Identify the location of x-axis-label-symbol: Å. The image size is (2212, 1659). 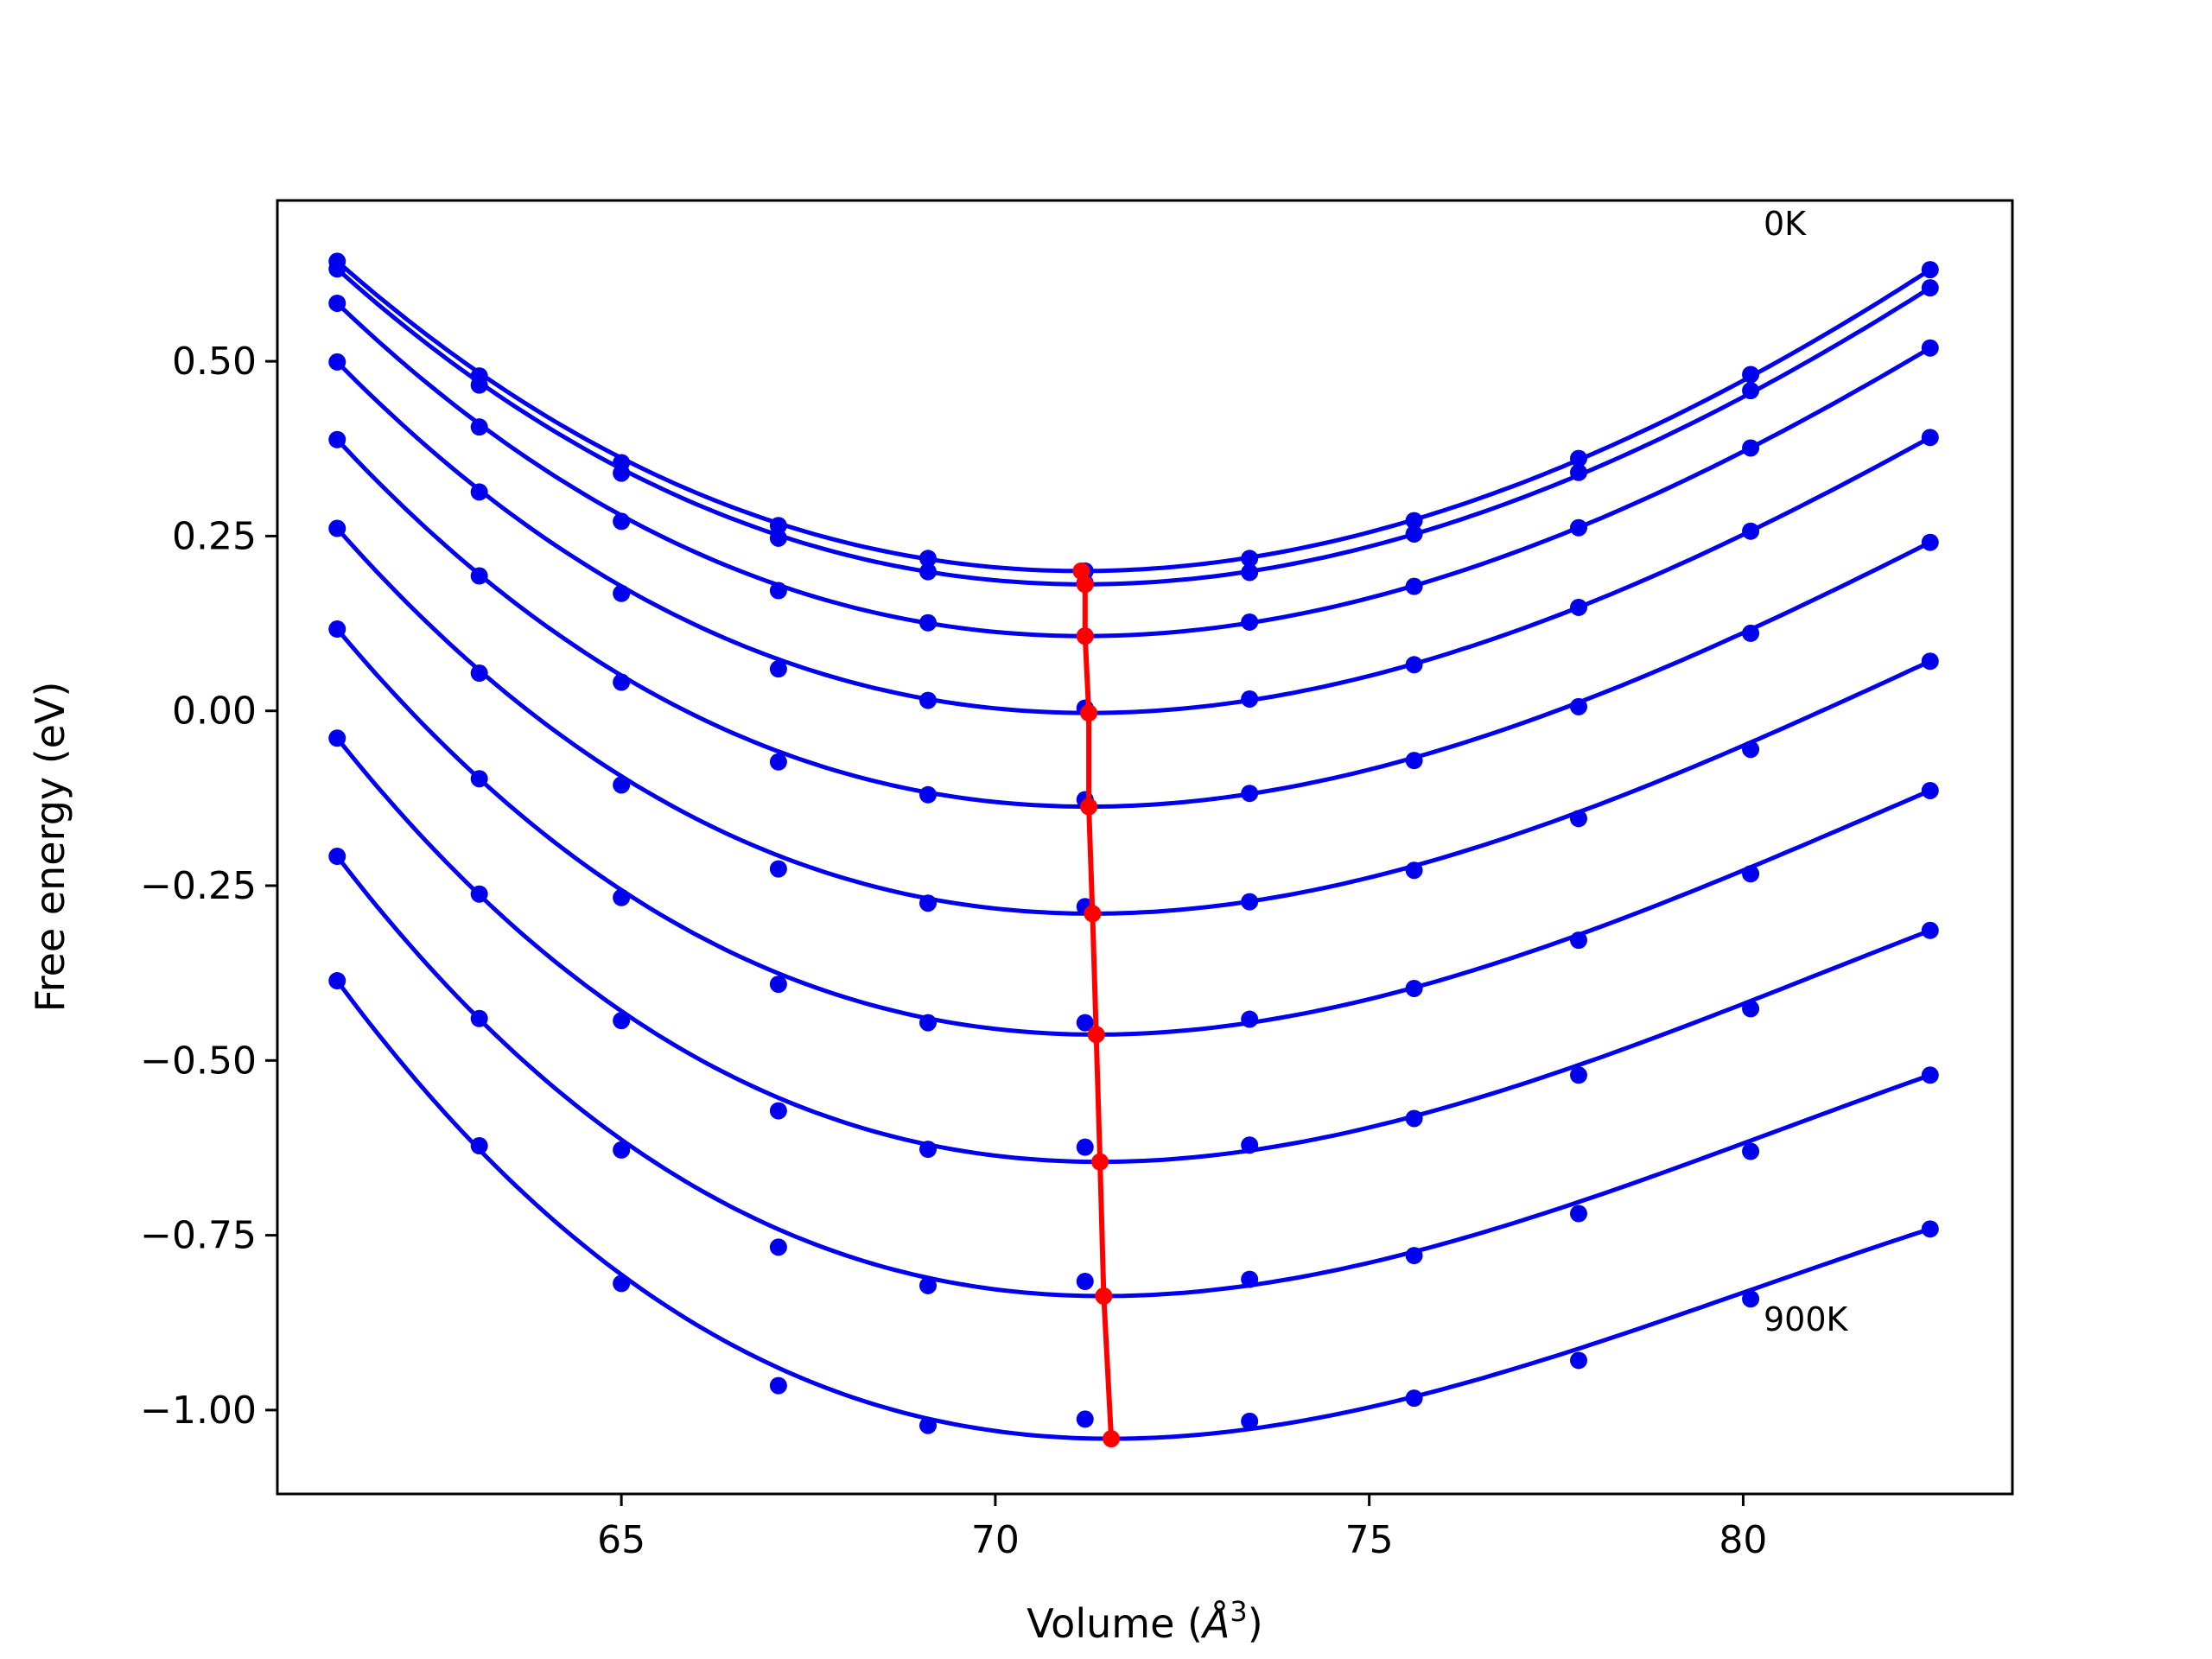
(1215, 1623).